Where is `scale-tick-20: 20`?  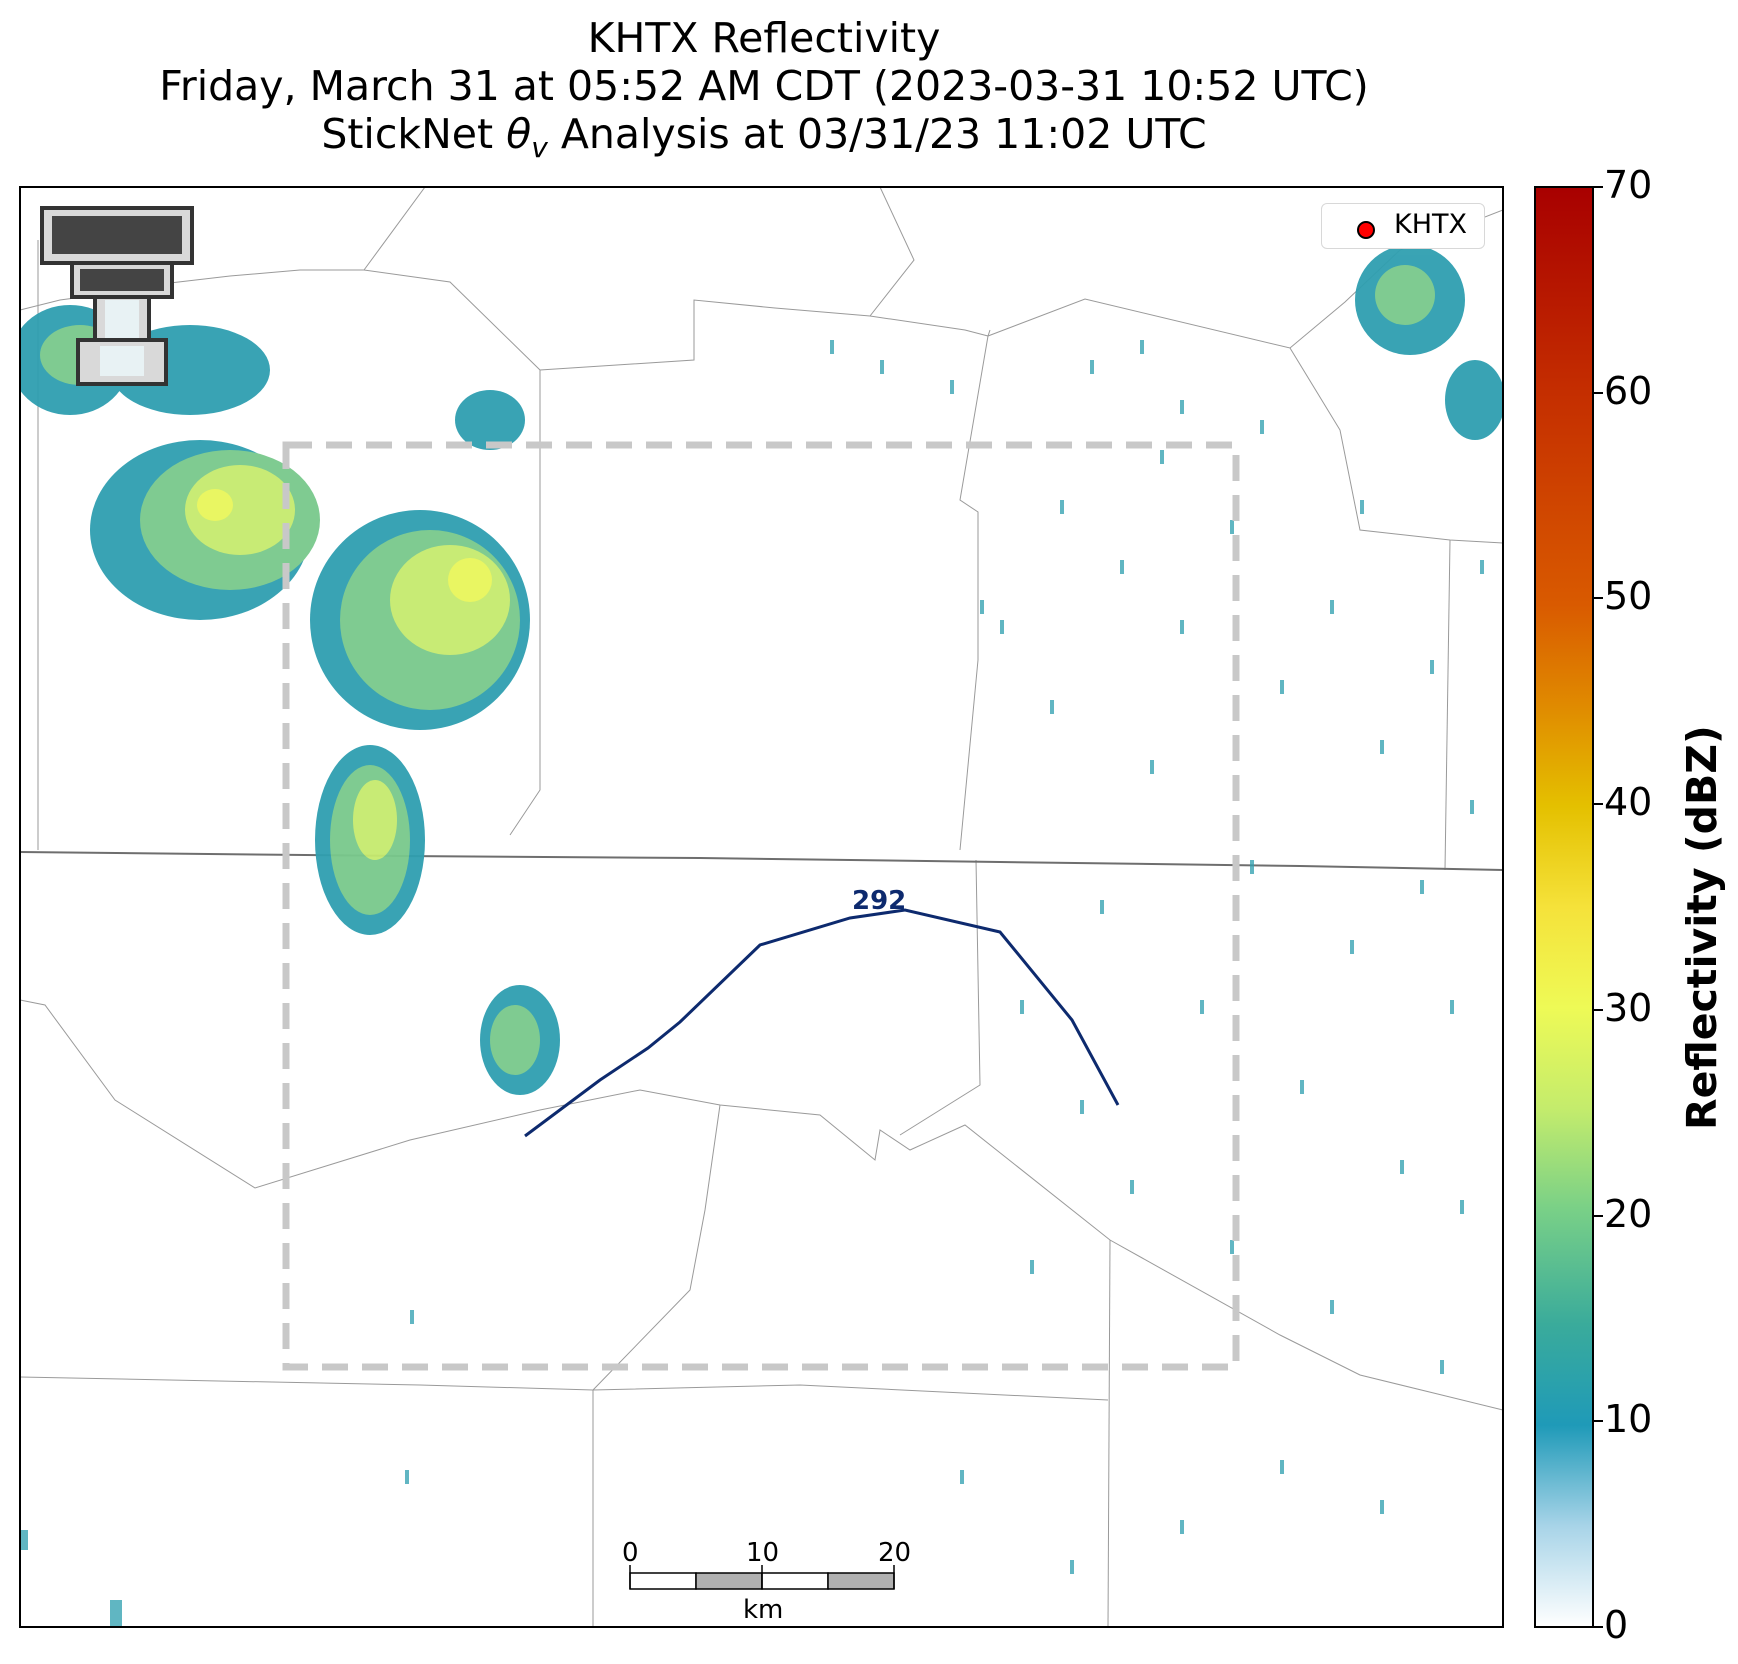
scale-tick-20: 20 is located at coordinates (895, 1553).